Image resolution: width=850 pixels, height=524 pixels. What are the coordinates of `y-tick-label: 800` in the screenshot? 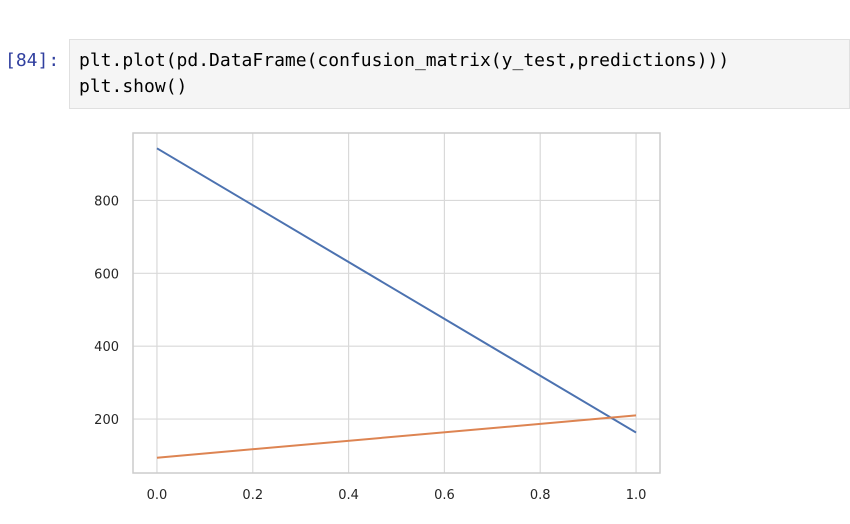 It's located at (106, 201).